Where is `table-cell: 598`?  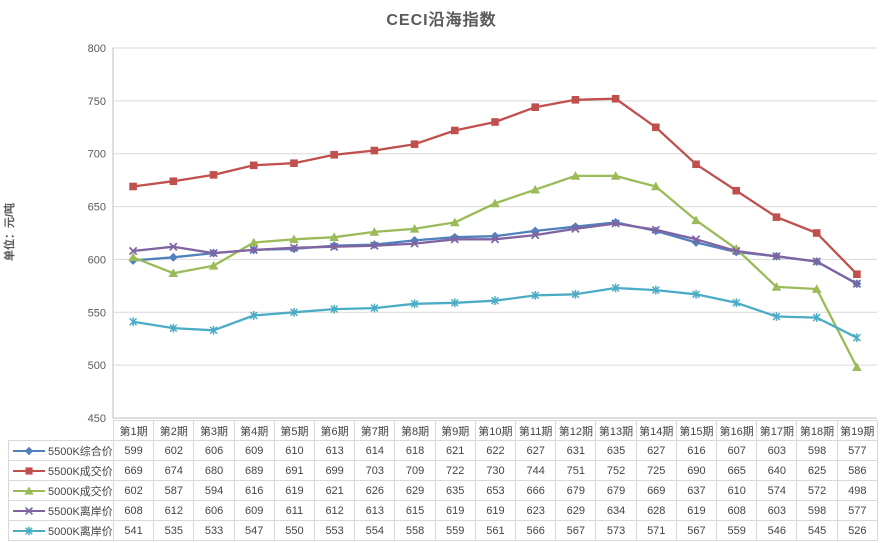 table-cell: 598 is located at coordinates (817, 450).